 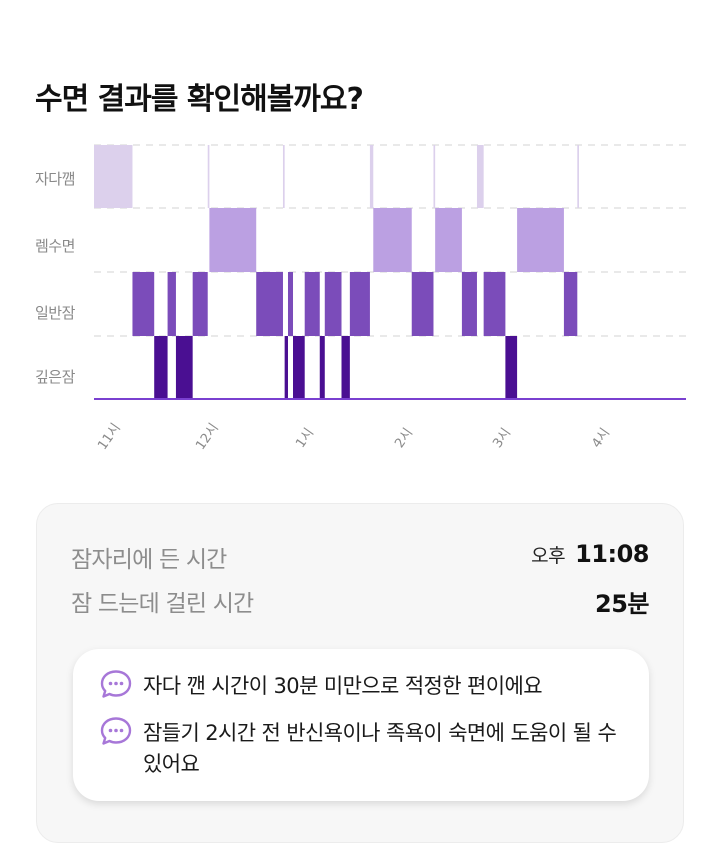 What do you see at coordinates (55, 179) in the screenshot?
I see `stage-label-awake: 자다깸` at bounding box center [55, 179].